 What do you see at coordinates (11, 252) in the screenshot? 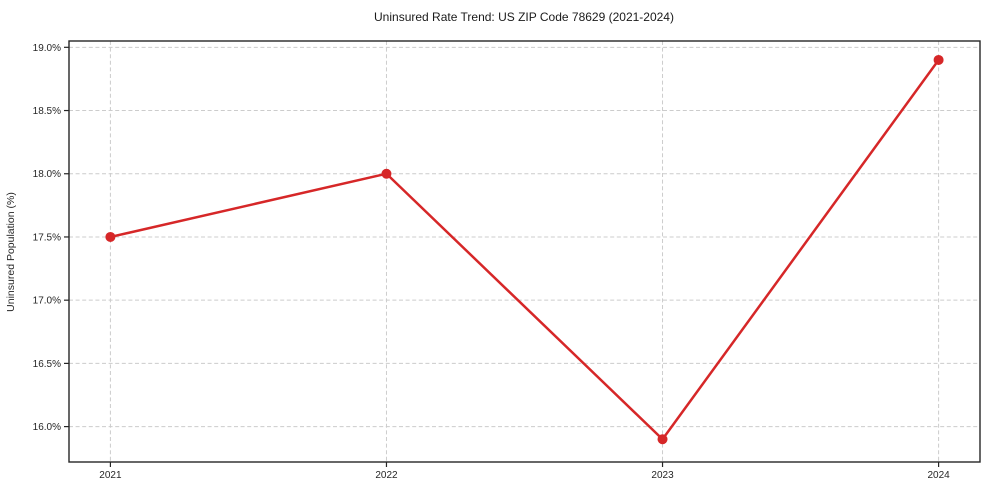
I see `y-axis-label: Uninsured Population (%)` at bounding box center [11, 252].